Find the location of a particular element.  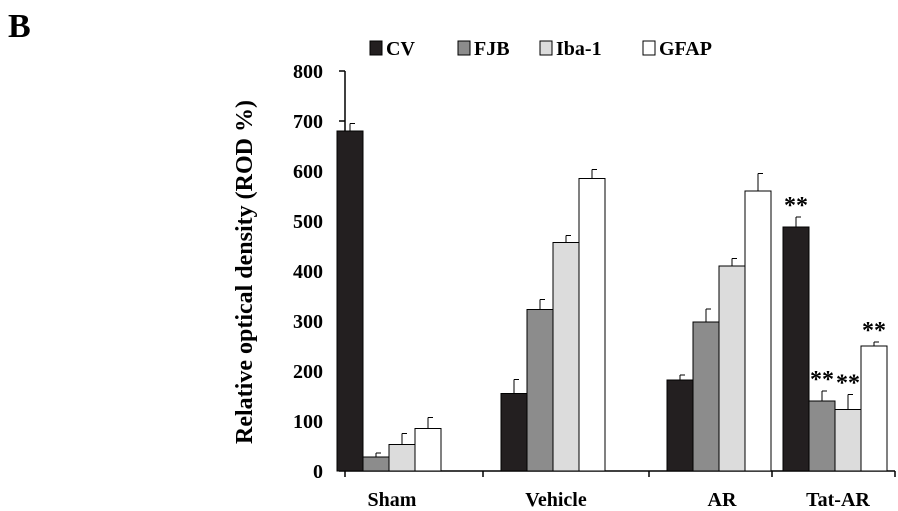

y-tick-label: 200 is located at coordinates (308, 372).